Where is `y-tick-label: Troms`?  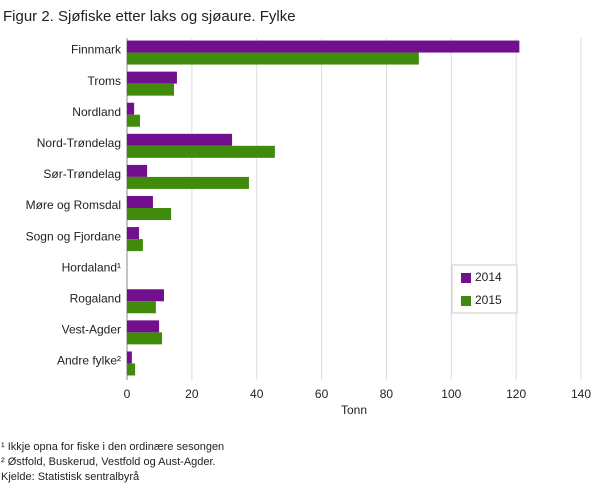 y-tick-label: Troms is located at coordinates (104, 81).